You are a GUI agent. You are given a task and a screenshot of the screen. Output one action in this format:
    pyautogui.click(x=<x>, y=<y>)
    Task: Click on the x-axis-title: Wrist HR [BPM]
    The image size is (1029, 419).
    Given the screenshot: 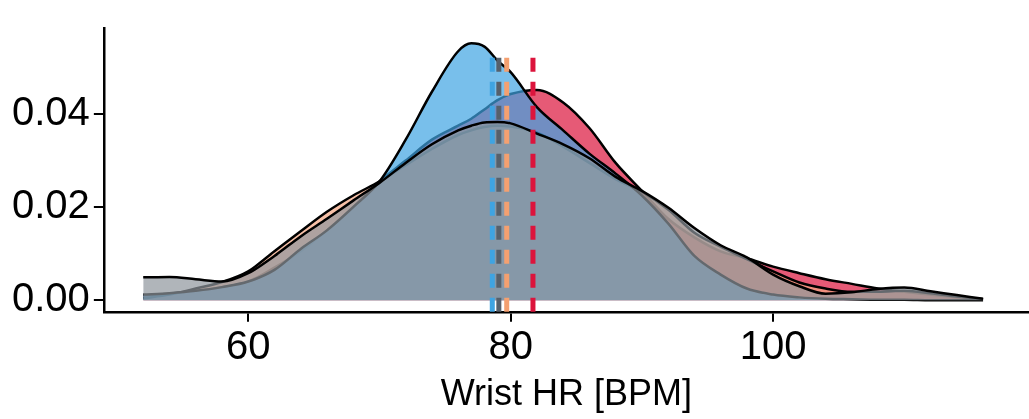 What is the action you would take?
    pyautogui.click(x=566, y=393)
    